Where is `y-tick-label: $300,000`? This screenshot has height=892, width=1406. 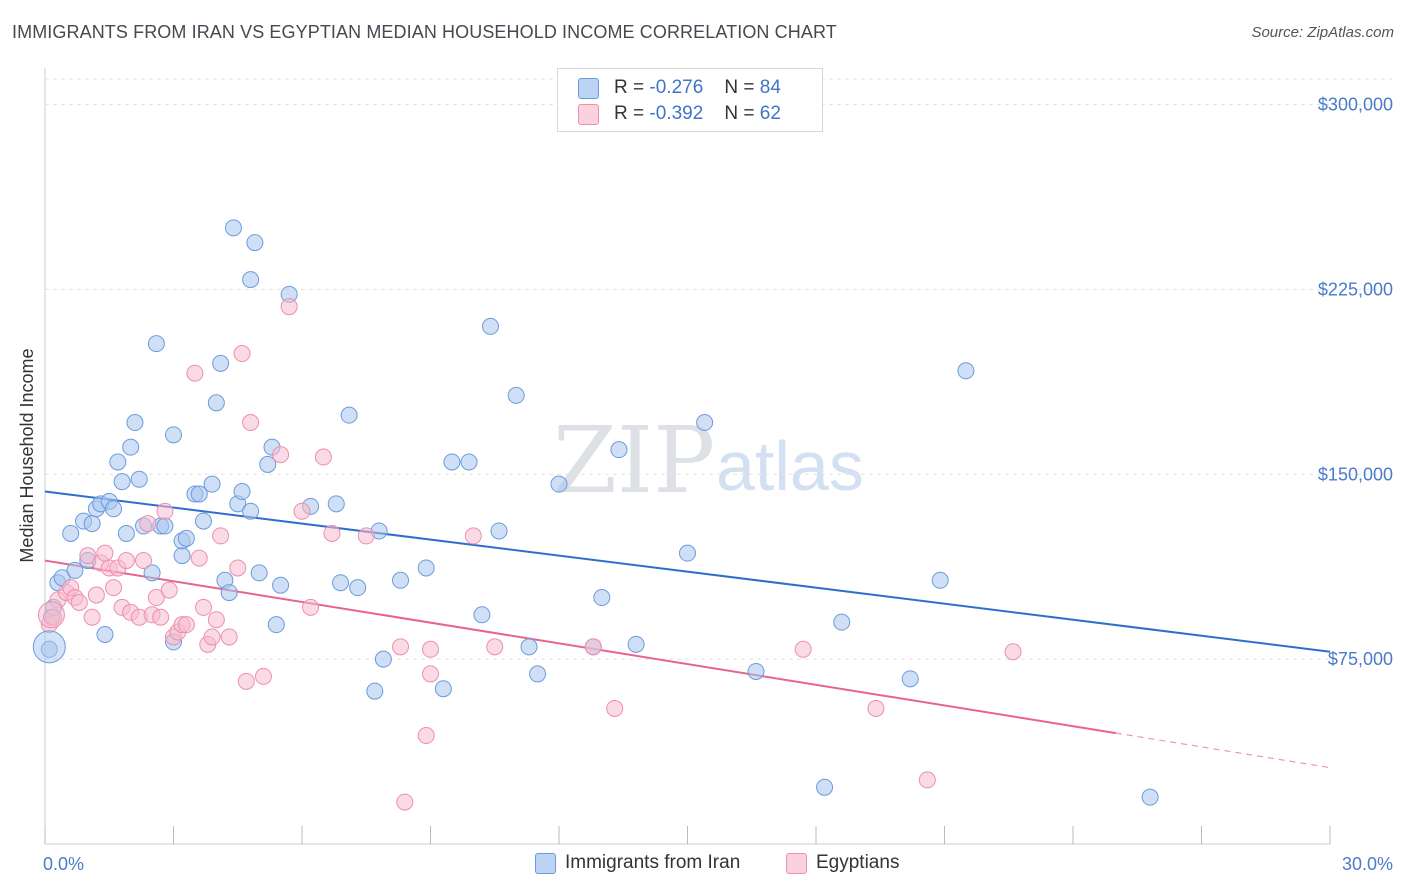 y-tick-label: $300,000 is located at coordinates (1355, 105).